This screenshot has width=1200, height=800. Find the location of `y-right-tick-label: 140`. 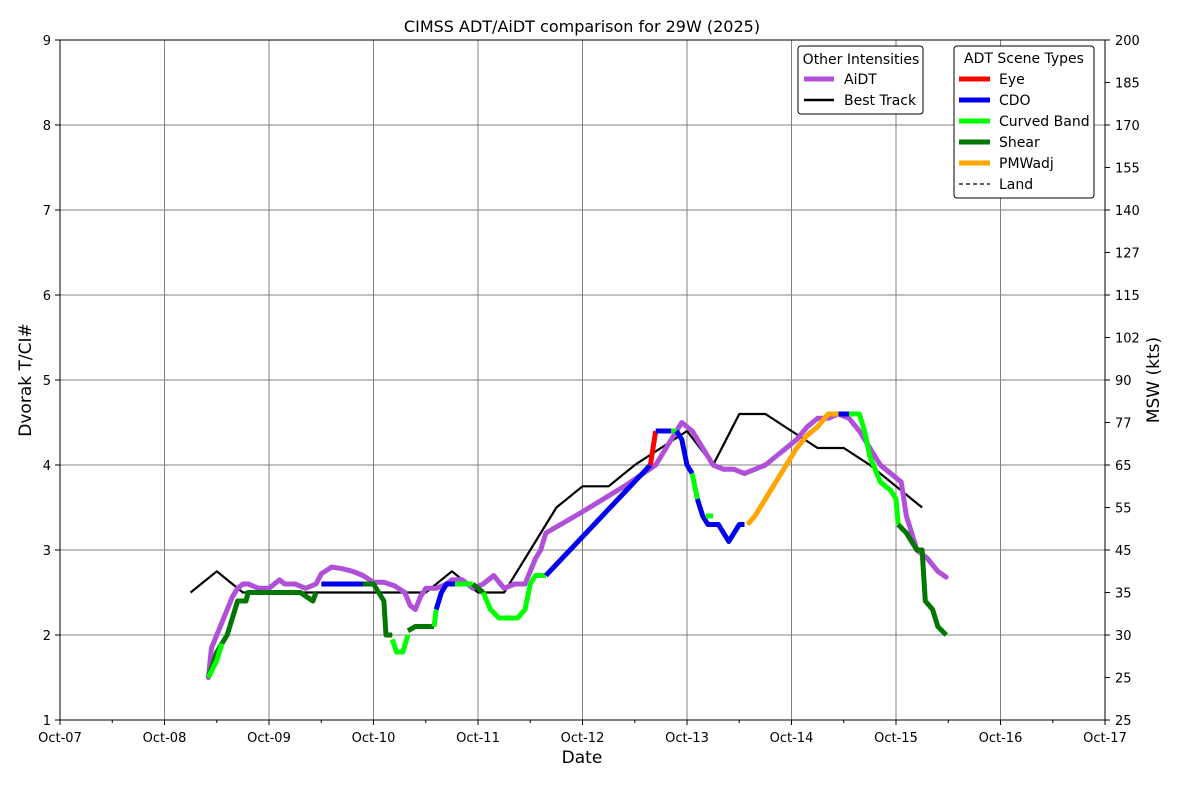

y-right-tick-label: 140 is located at coordinates (1127, 211).